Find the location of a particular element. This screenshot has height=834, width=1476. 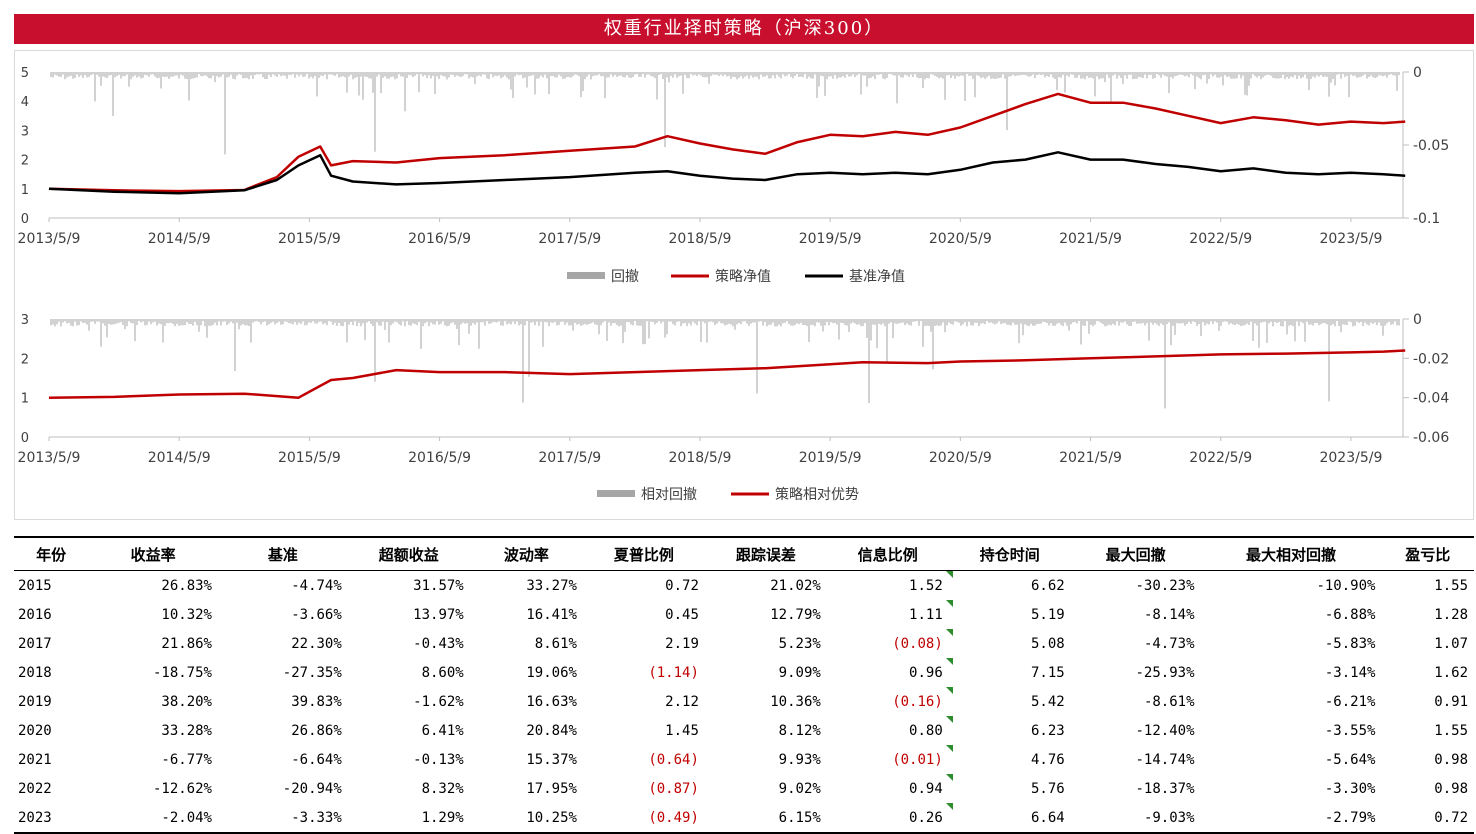

right-axis-tick-label: -0.06 is located at coordinates (1431, 438).